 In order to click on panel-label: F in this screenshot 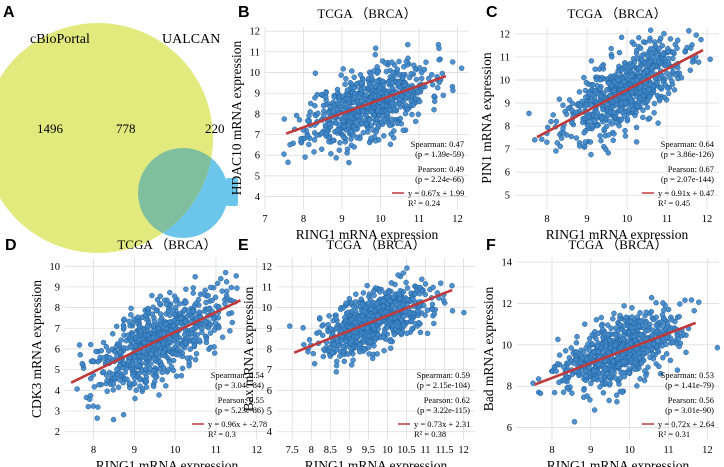, I will do `click(491, 245)`.